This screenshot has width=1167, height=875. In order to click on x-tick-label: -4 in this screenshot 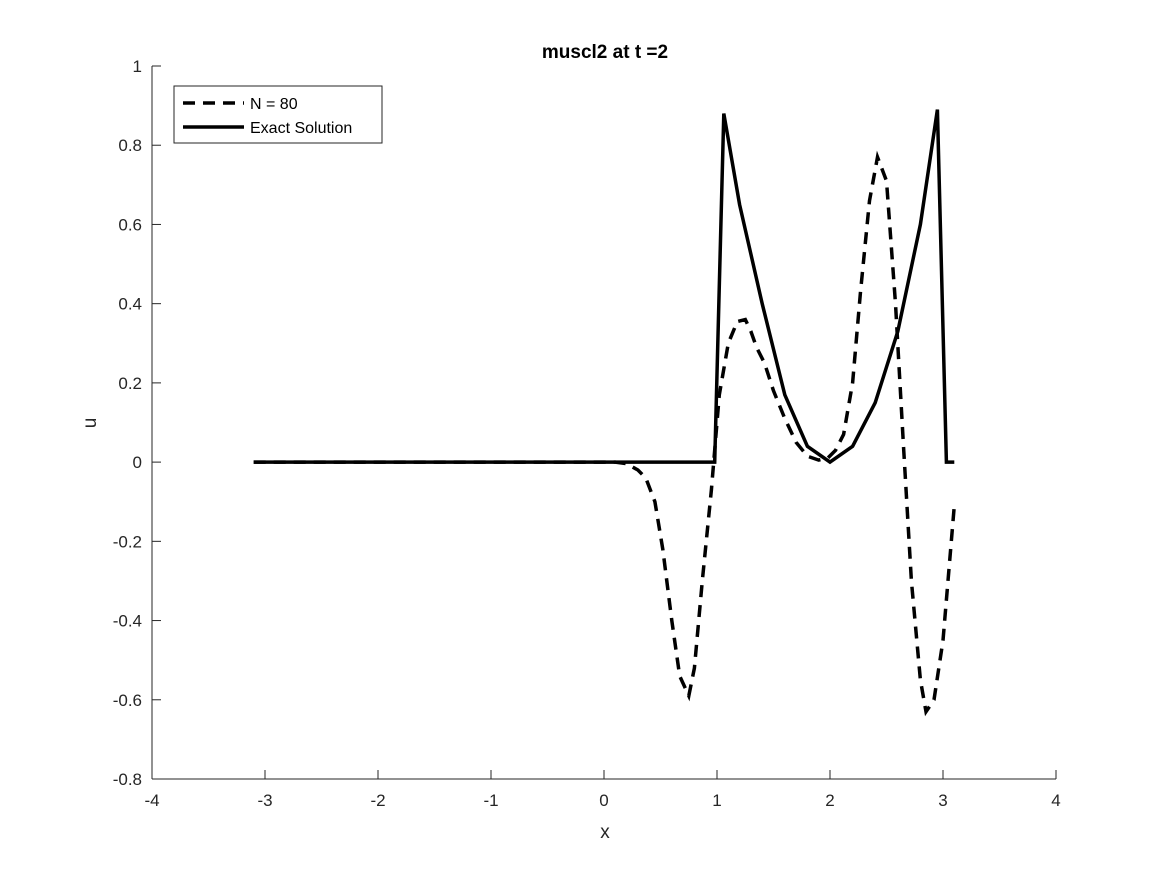, I will do `click(151, 800)`.